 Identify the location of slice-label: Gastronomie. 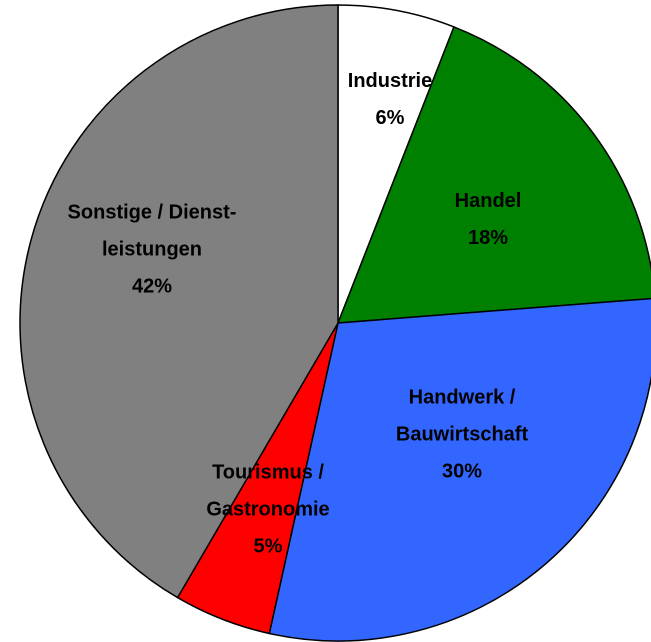
(267, 509).